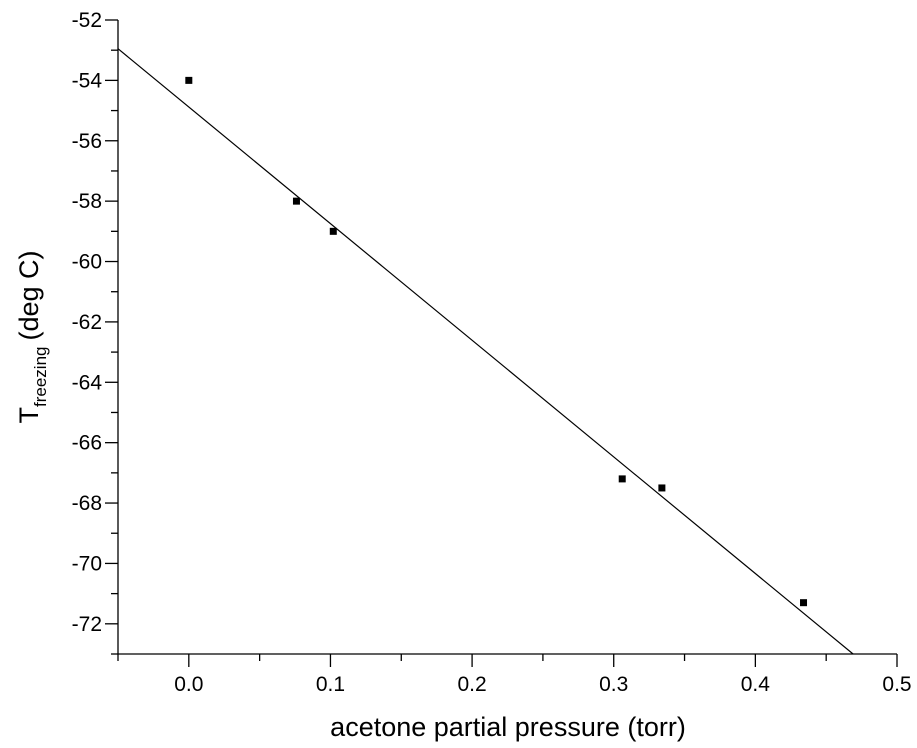  What do you see at coordinates (87, 262) in the screenshot?
I see `y-tick-label: -60` at bounding box center [87, 262].